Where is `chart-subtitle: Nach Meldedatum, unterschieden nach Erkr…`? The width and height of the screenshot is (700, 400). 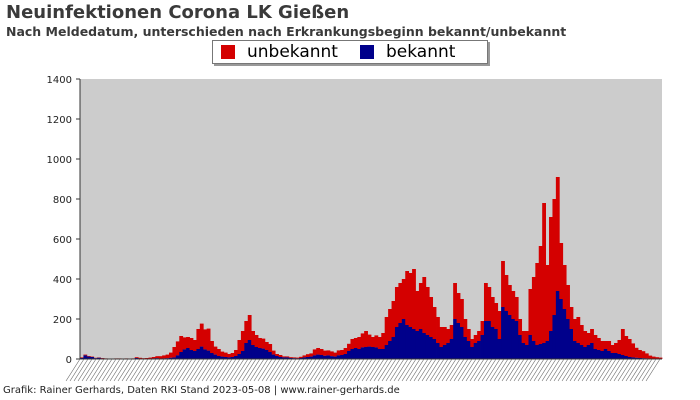
chart-subtitle: Nach Meldedatum, unterschieden nach Erkr… is located at coordinates (286, 31).